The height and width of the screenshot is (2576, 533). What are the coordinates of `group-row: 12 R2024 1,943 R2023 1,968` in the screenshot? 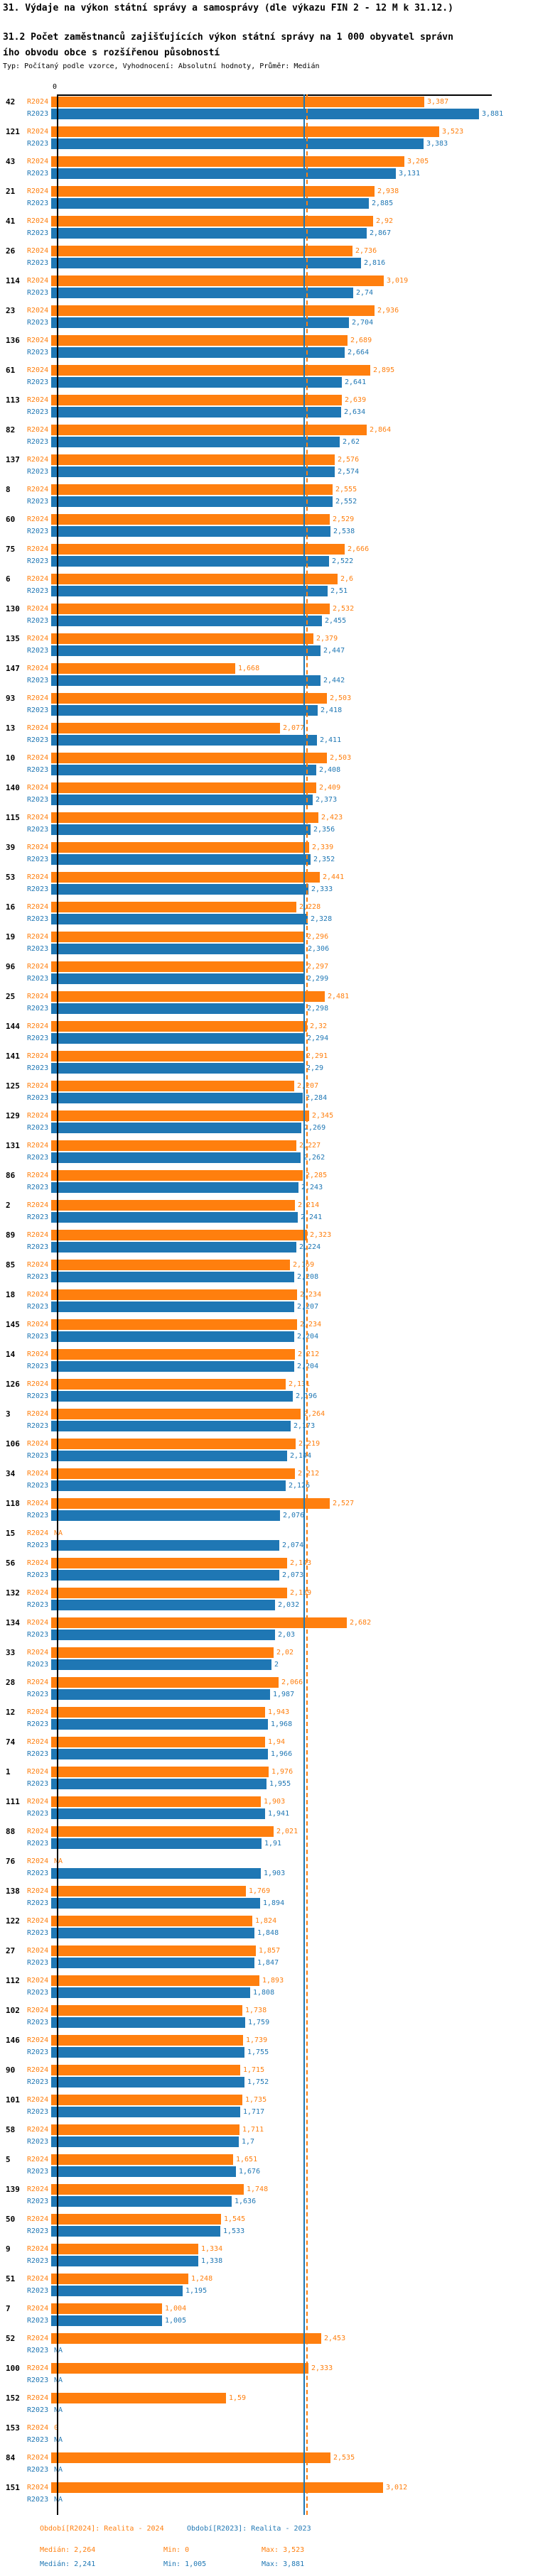 It's located at (266, 1722).